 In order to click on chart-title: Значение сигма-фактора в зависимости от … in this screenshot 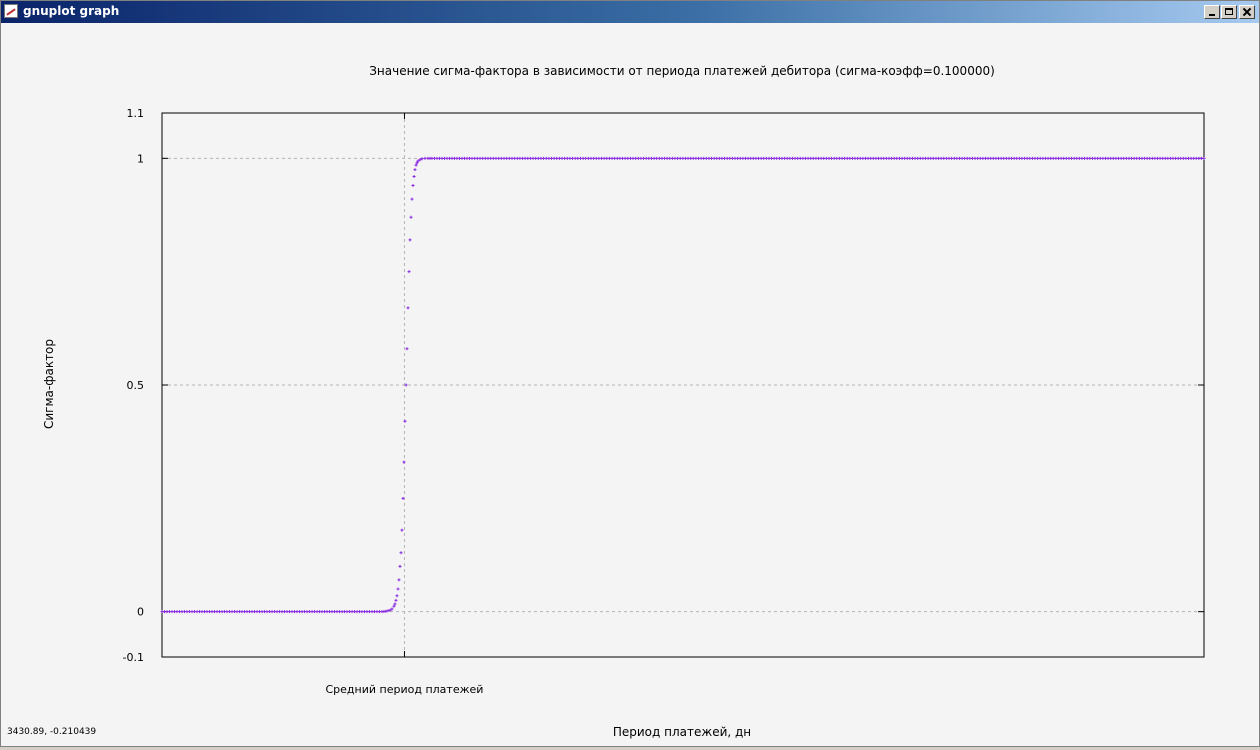, I will do `click(682, 71)`.